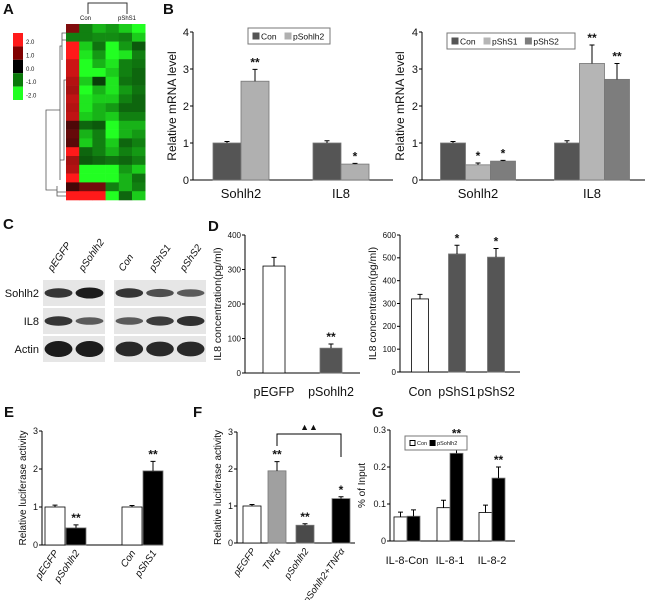 The height and width of the screenshot is (600, 650). What do you see at coordinates (309, 445) in the screenshot?
I see `comparison-bracket` at bounding box center [309, 445].